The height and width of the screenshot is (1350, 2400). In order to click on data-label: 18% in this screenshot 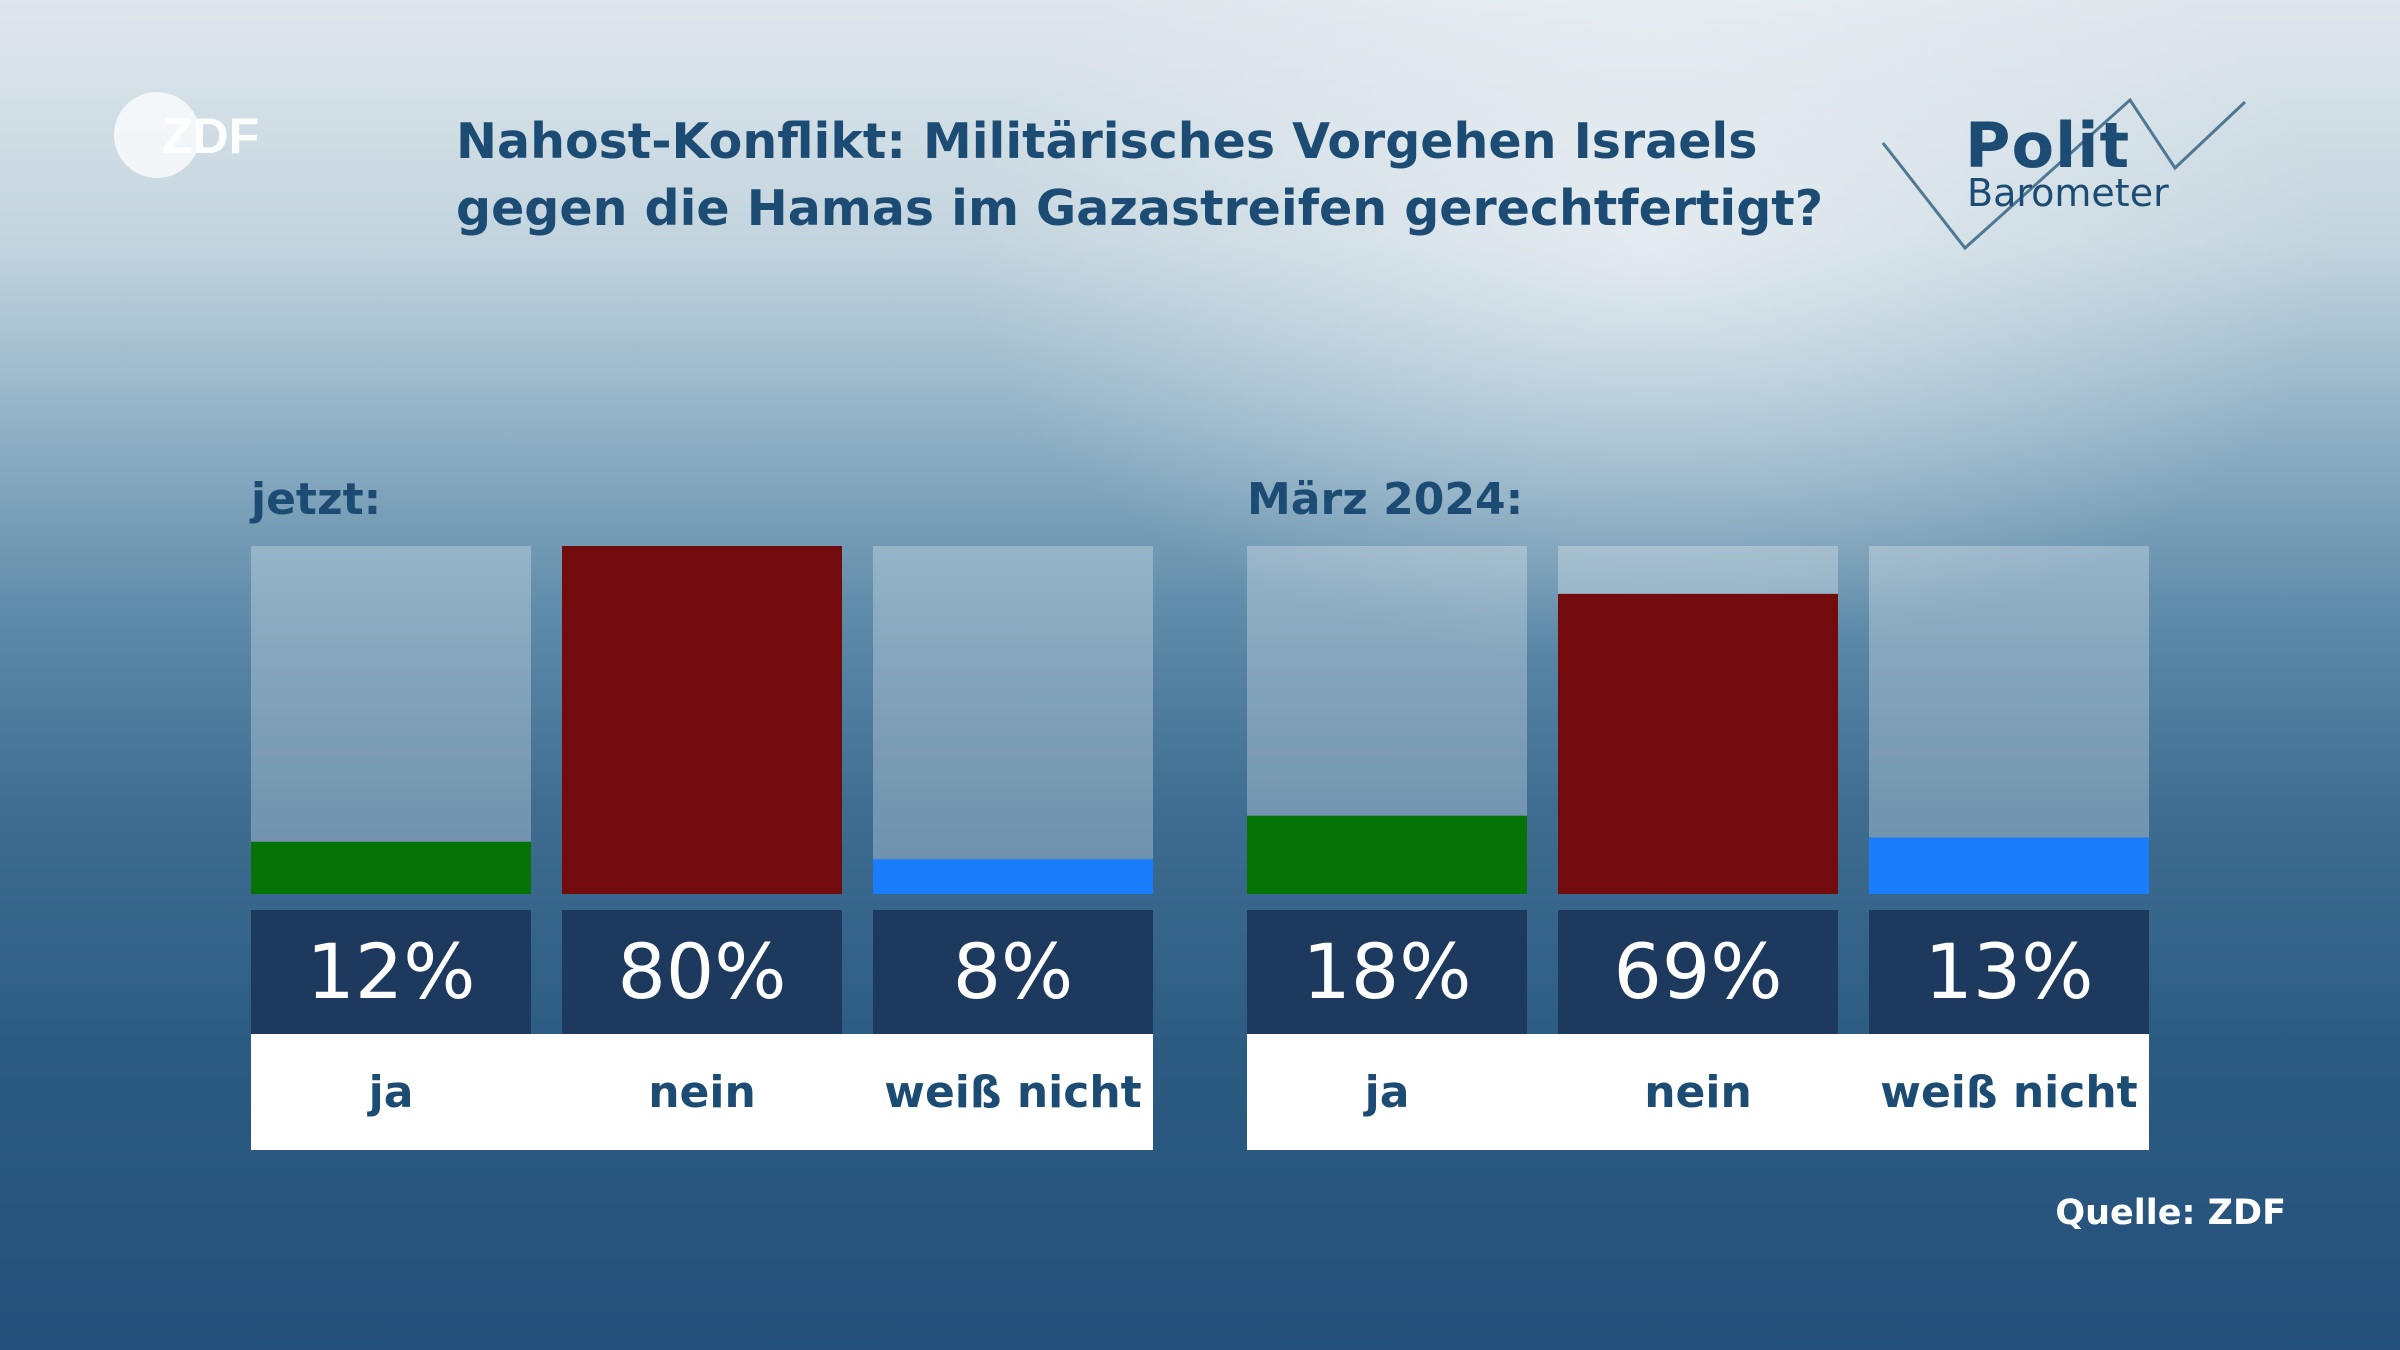, I will do `click(1387, 971)`.